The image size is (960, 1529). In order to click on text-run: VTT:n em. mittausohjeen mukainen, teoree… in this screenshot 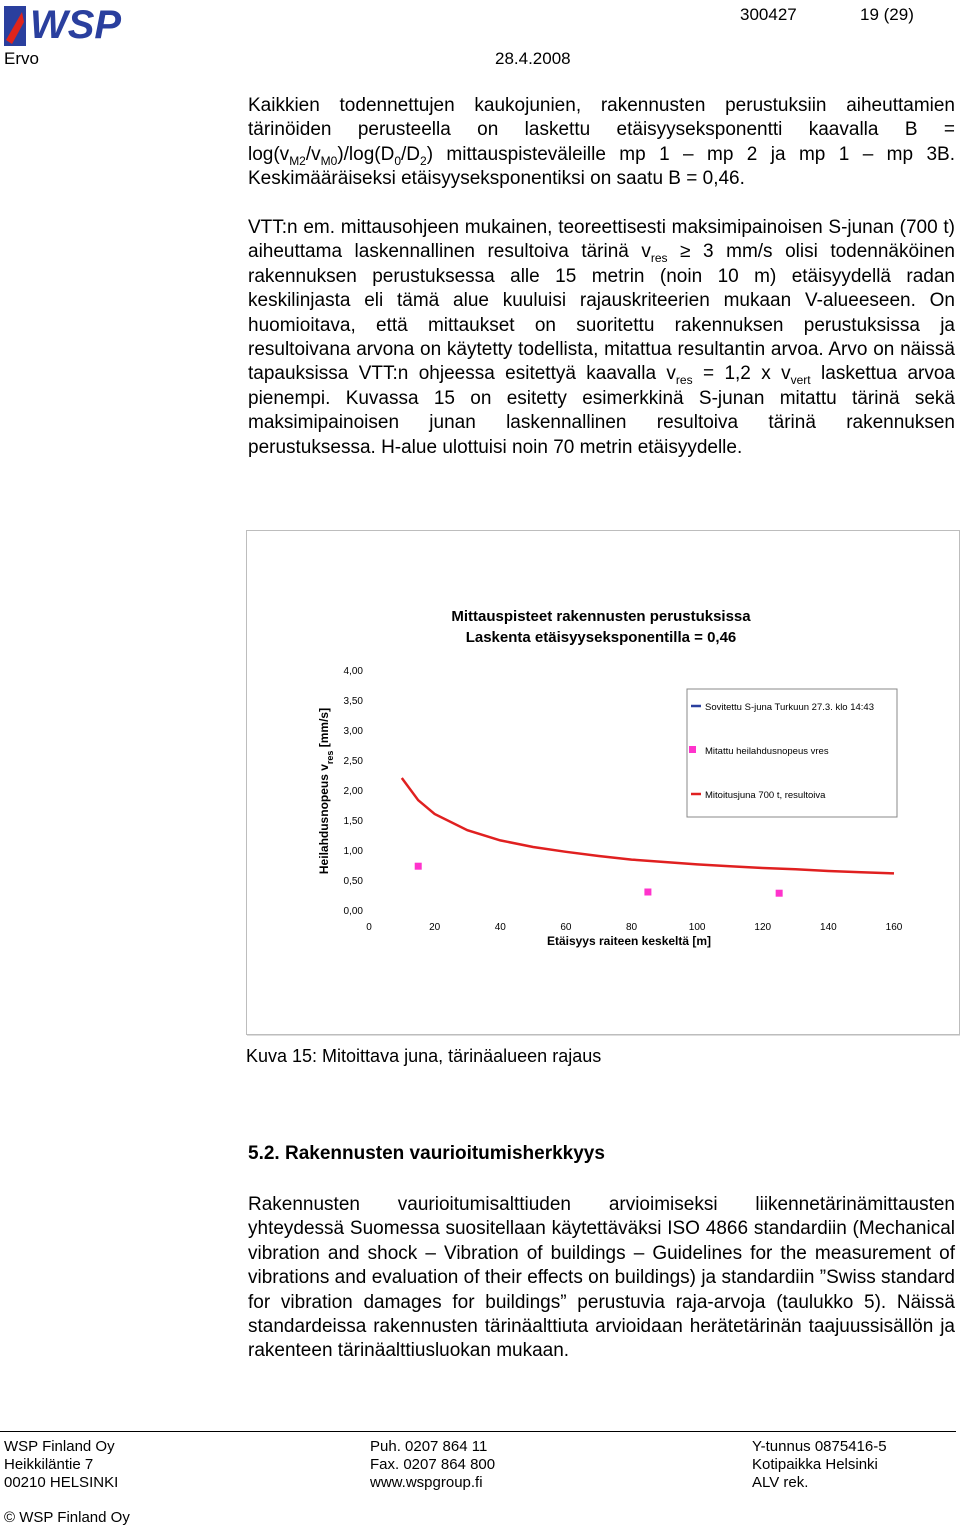, I will do `click(601, 240)`.